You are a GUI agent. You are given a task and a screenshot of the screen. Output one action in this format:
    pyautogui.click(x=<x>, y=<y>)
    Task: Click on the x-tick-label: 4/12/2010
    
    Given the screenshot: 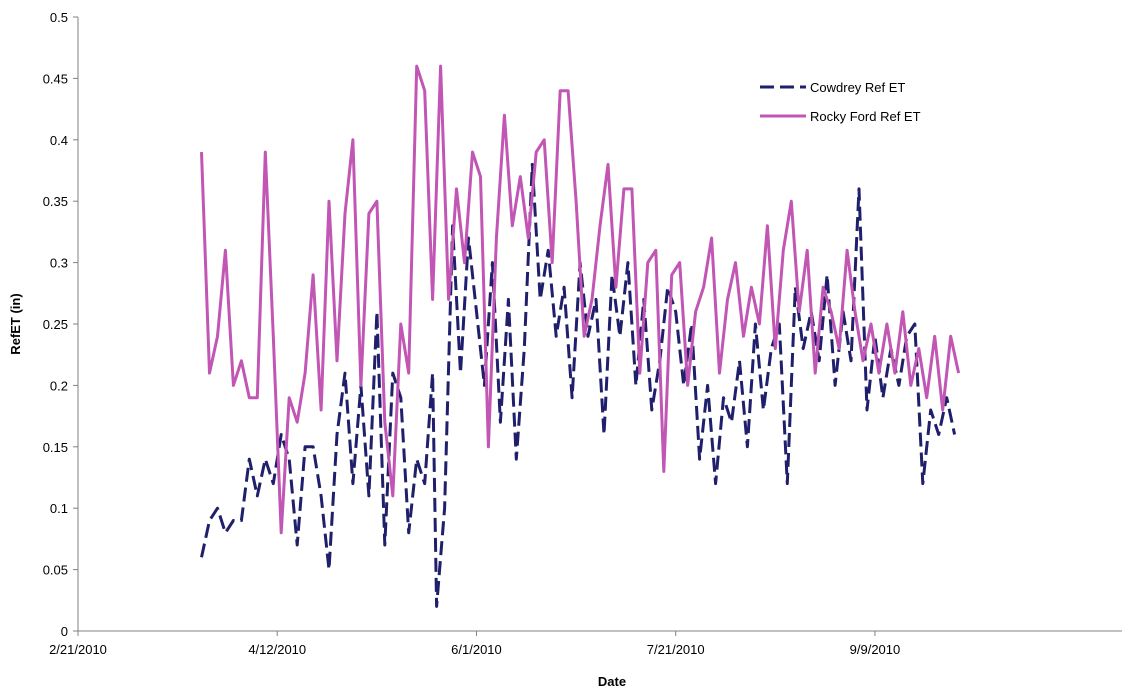 What is the action you would take?
    pyautogui.click(x=277, y=649)
    